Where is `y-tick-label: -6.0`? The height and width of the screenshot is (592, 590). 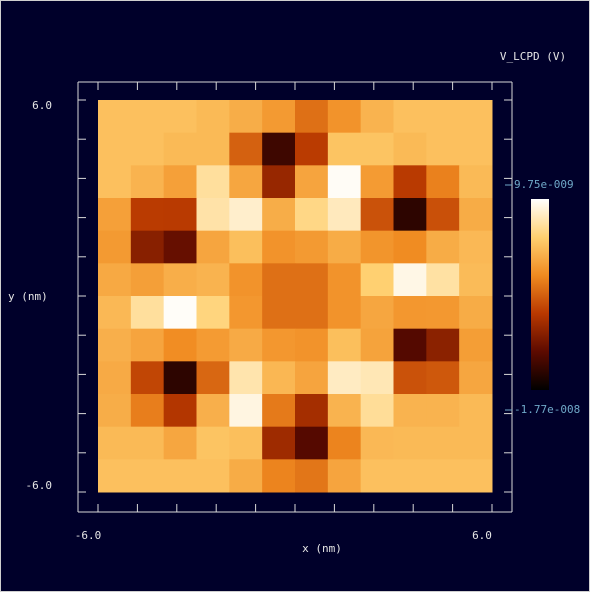
y-tick-label: -6.0 is located at coordinates (39, 485).